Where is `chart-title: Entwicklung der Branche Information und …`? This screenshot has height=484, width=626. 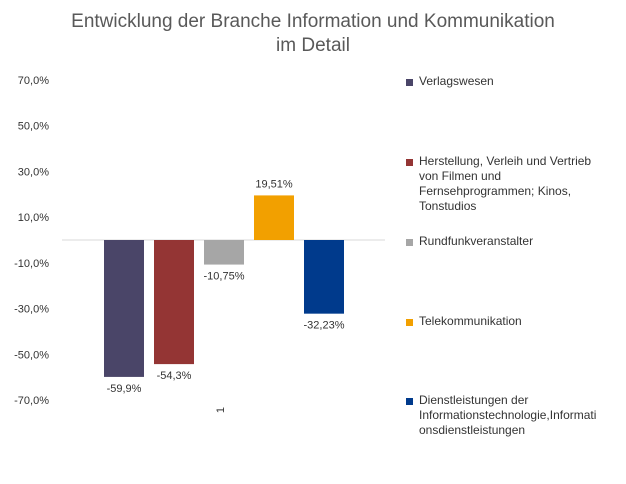
chart-title: Entwicklung der Branche Information und … is located at coordinates (313, 34).